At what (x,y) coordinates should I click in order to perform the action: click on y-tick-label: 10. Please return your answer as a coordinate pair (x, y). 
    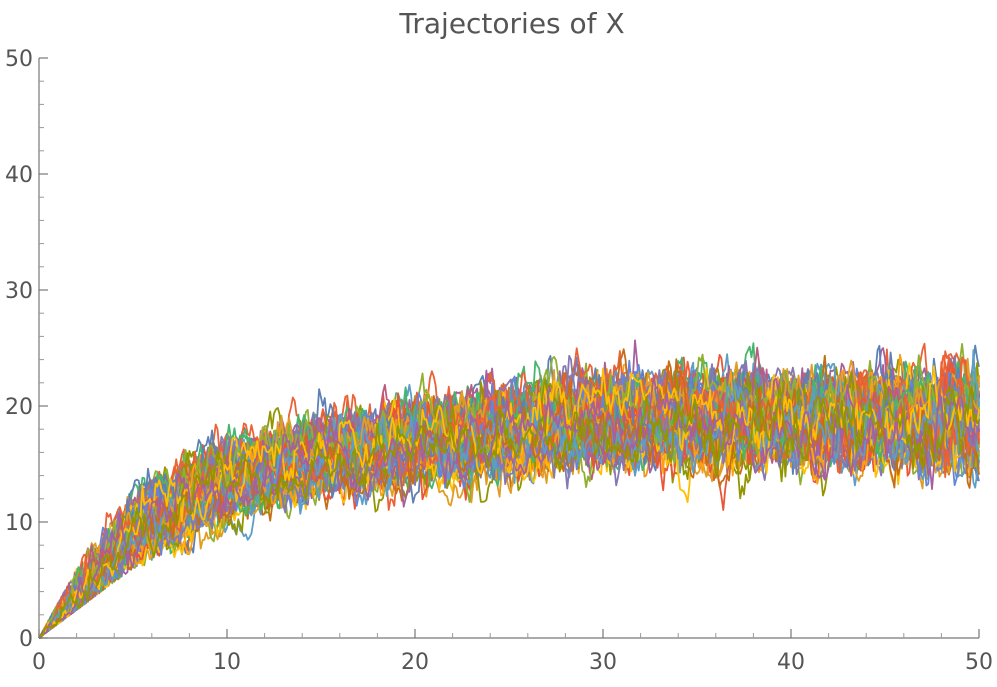
    Looking at the image, I should click on (19, 523).